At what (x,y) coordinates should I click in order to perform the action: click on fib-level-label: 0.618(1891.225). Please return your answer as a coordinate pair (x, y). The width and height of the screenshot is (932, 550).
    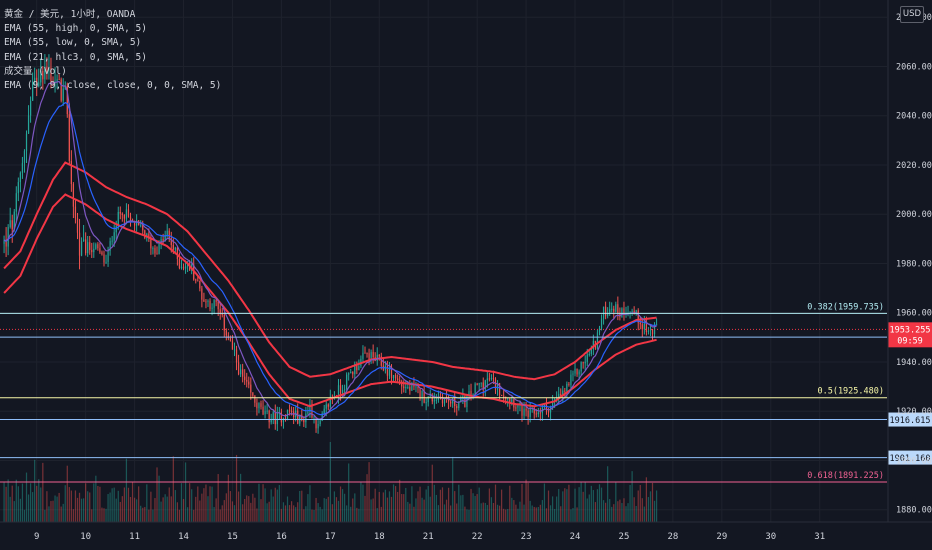
    Looking at the image, I should click on (845, 476).